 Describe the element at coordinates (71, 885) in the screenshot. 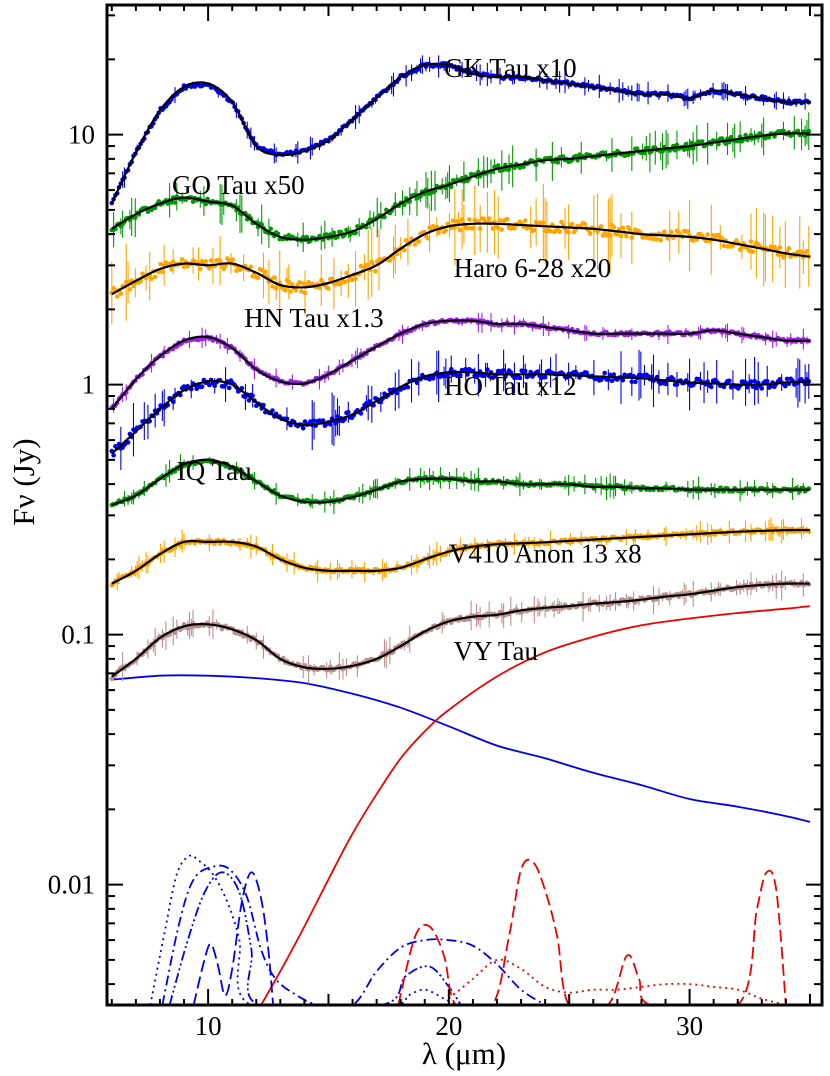

I see `y-tick-label: 0.01` at that location.